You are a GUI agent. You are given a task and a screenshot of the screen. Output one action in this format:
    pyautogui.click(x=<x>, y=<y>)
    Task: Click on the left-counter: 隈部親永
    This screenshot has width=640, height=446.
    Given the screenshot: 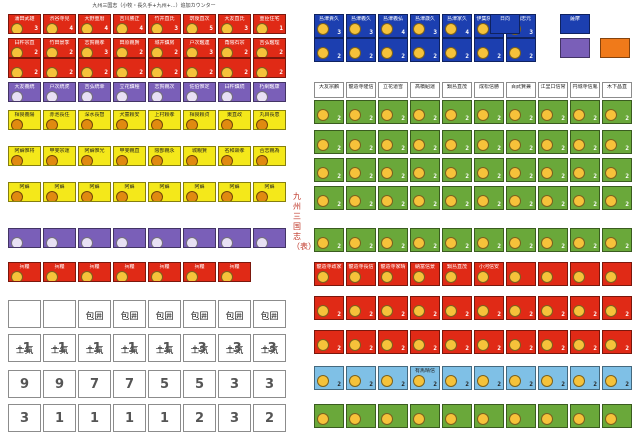 What is the action you would take?
    pyautogui.click(x=164, y=156)
    